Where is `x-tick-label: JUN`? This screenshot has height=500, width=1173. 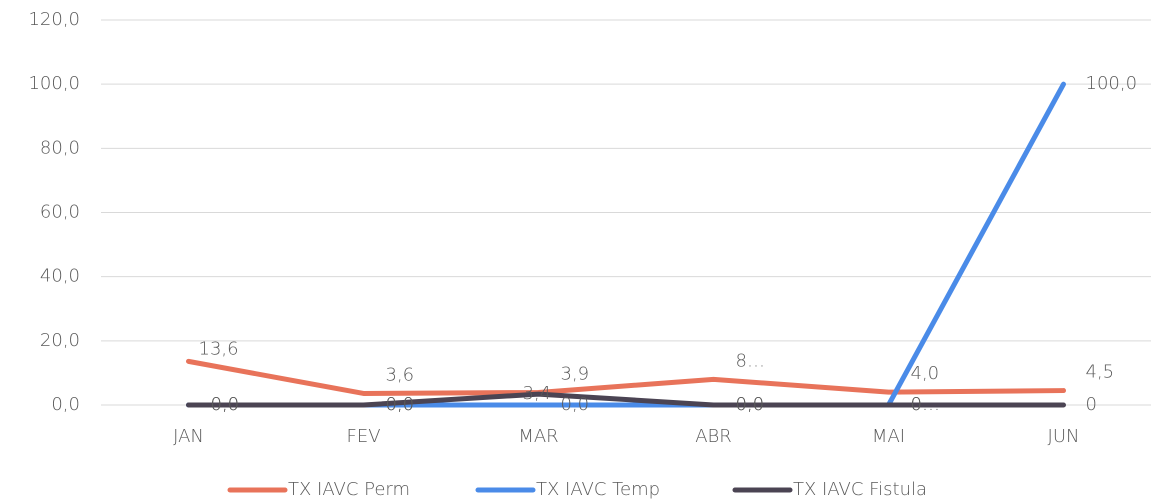
x-tick-label: JUN is located at coordinates (1064, 436).